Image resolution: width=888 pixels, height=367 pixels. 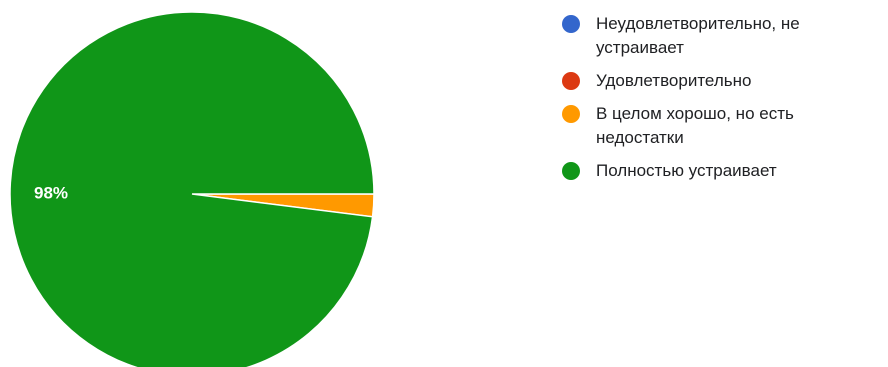 I want to click on legend-label-fully-satisfied: Полностью устраивает, so click(x=686, y=170).